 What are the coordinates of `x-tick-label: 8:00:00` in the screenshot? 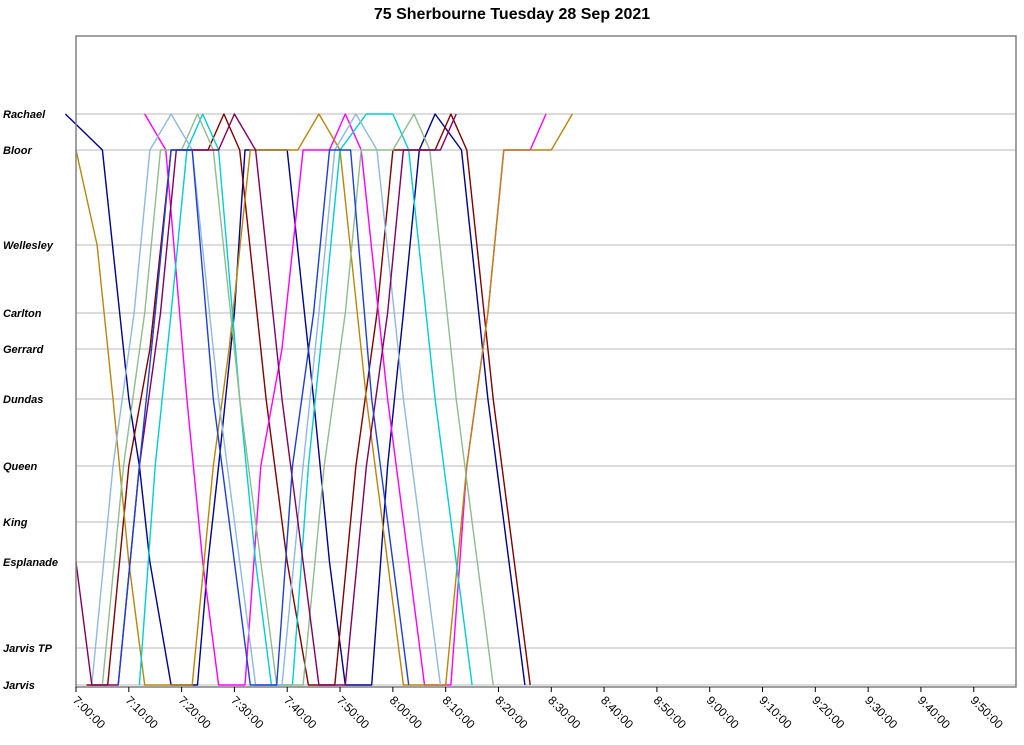 It's located at (406, 712).